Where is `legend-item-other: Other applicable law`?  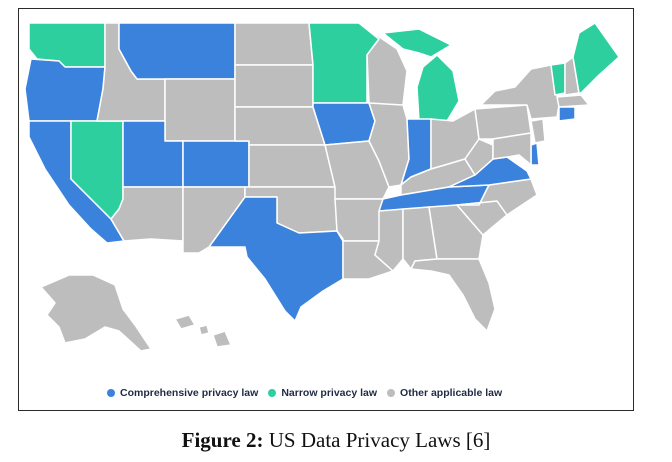 legend-item-other: Other applicable law is located at coordinates (444, 393).